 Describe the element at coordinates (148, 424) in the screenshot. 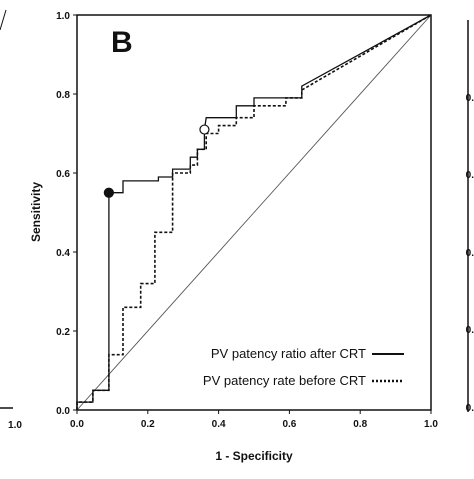

I see `x-tick-label: 0.2` at that location.